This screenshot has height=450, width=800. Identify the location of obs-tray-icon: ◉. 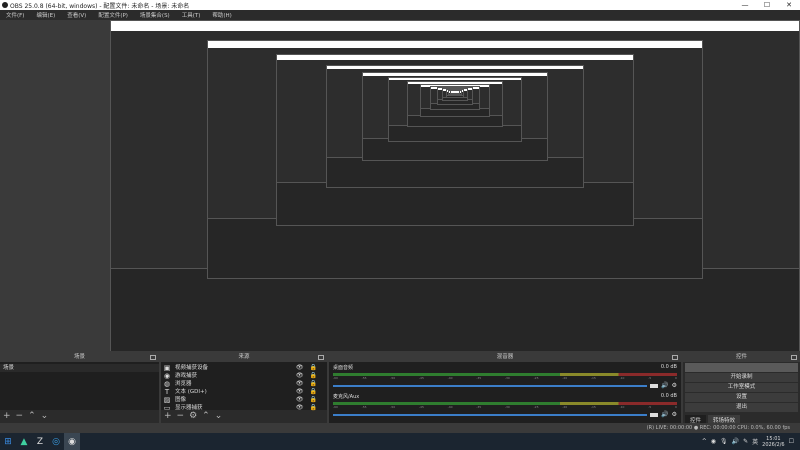
(713, 441).